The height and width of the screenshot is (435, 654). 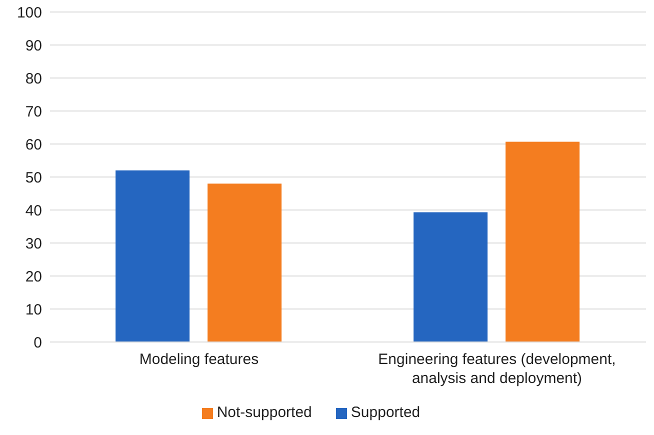 What do you see at coordinates (33, 211) in the screenshot?
I see `y-tick-label: 40` at bounding box center [33, 211].